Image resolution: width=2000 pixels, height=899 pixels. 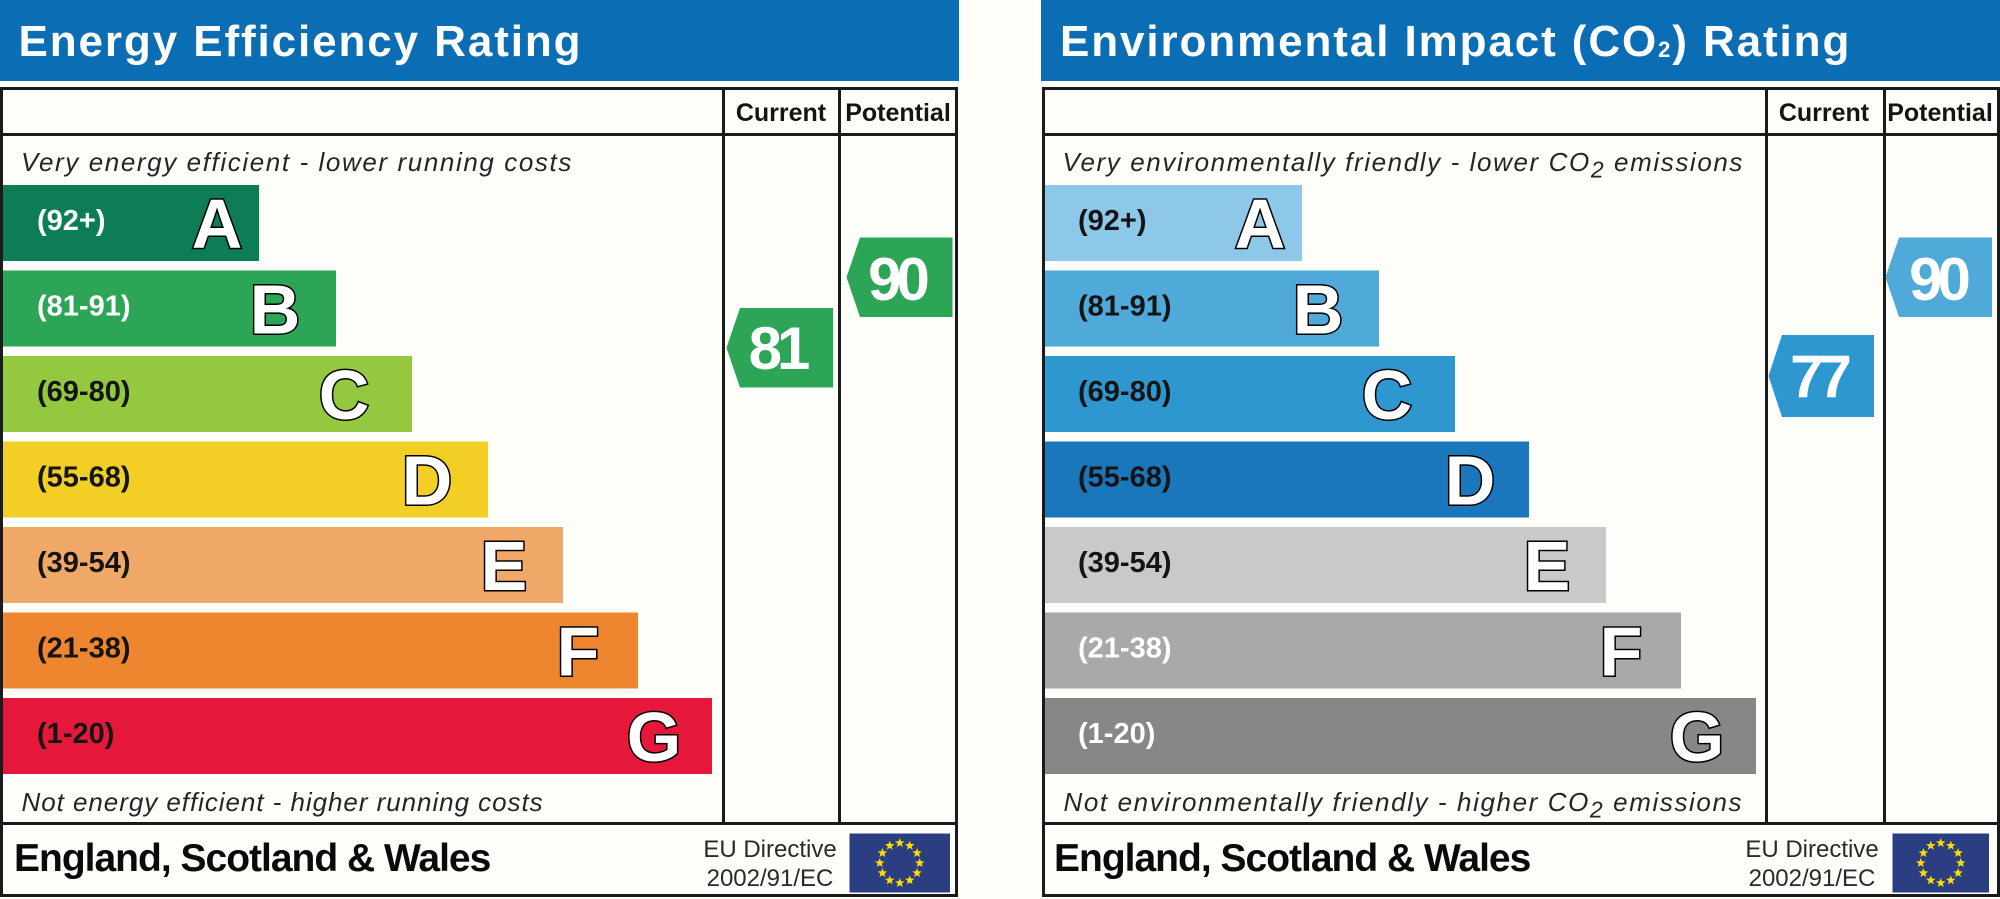 What do you see at coordinates (779, 348) in the screenshot?
I see `svg-text: 81` at bounding box center [779, 348].